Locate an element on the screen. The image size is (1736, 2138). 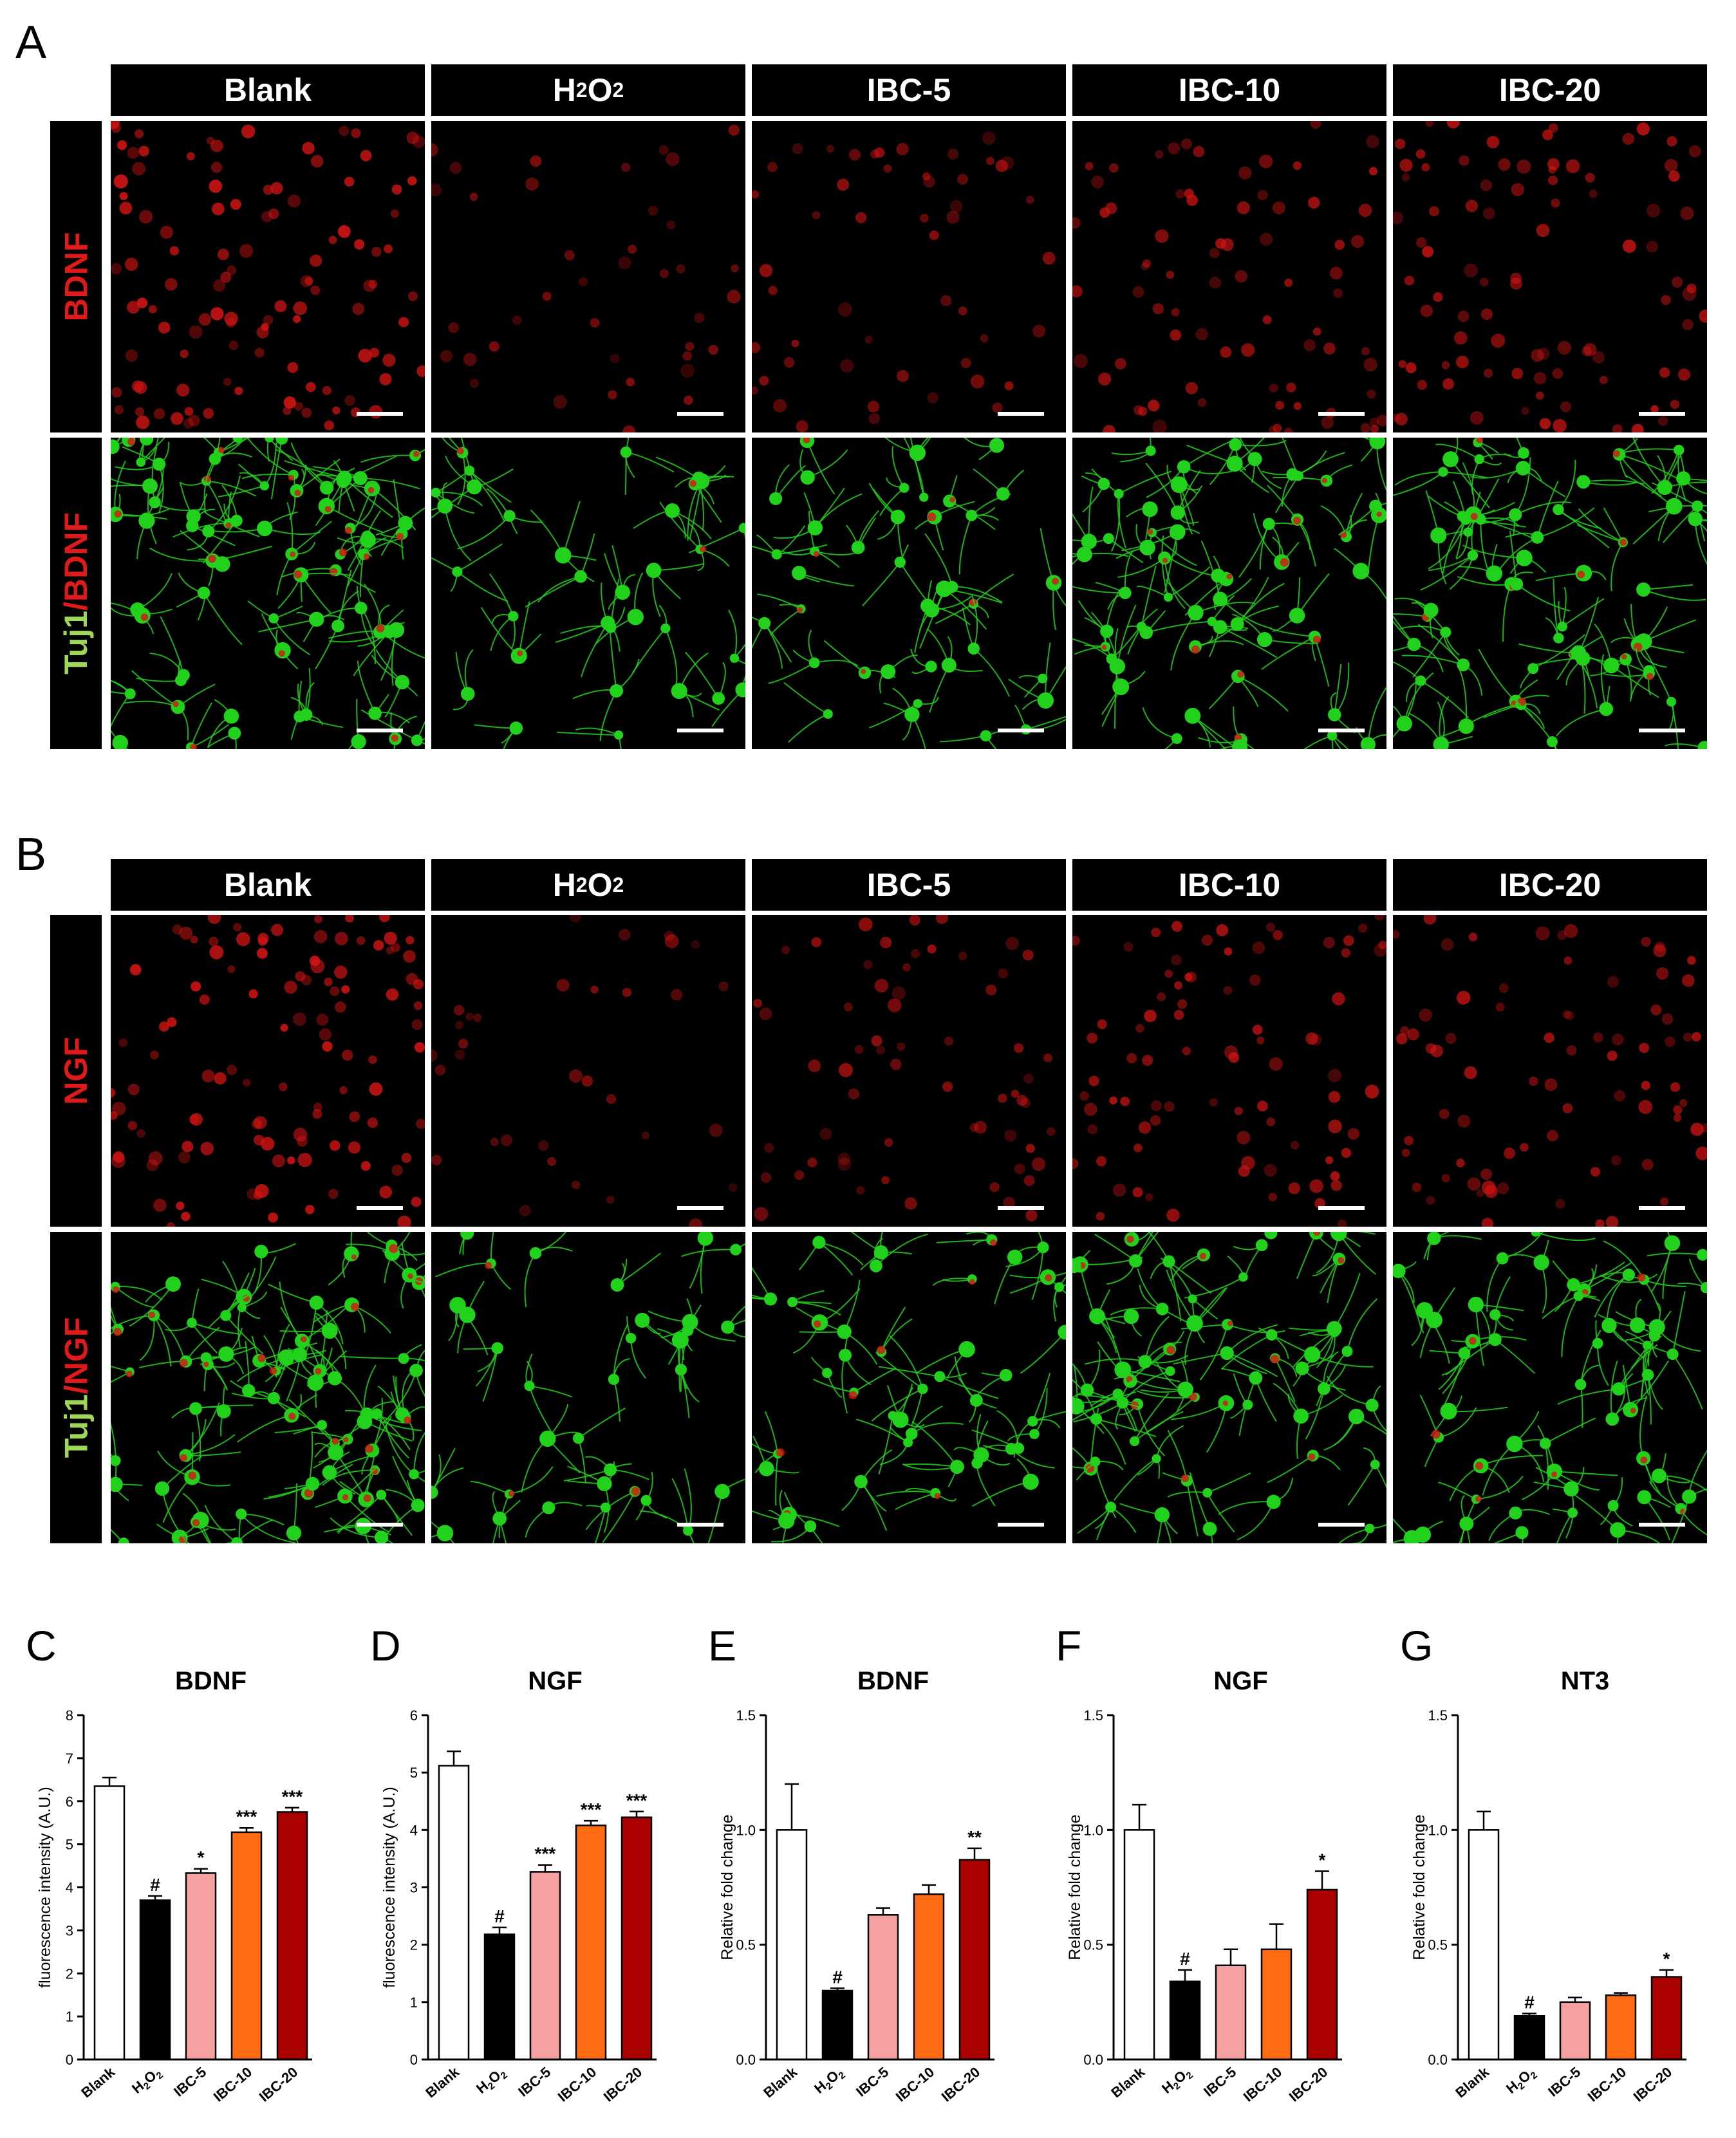
panel-letter-b: B is located at coordinates (31, 854).